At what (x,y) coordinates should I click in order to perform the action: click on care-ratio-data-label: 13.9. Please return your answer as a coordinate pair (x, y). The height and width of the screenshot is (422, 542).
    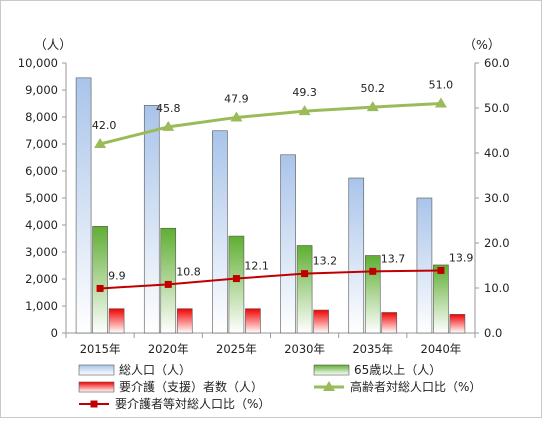
    Looking at the image, I should click on (461, 257).